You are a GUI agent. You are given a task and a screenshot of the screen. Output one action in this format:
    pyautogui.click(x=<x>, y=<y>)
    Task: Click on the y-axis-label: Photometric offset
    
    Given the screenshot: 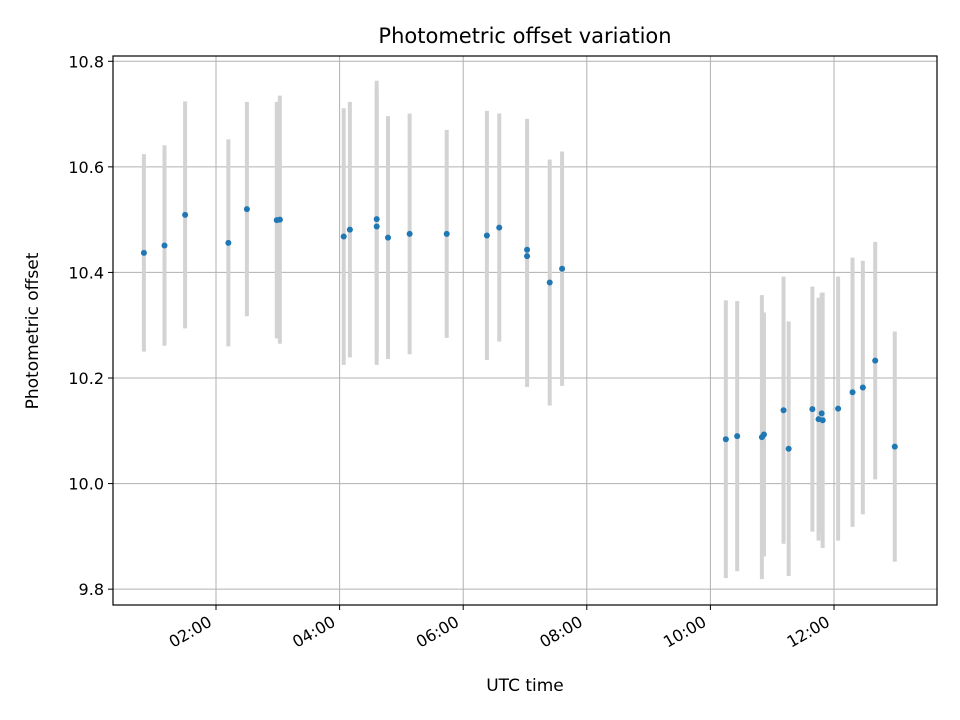 What is the action you would take?
    pyautogui.click(x=33, y=330)
    